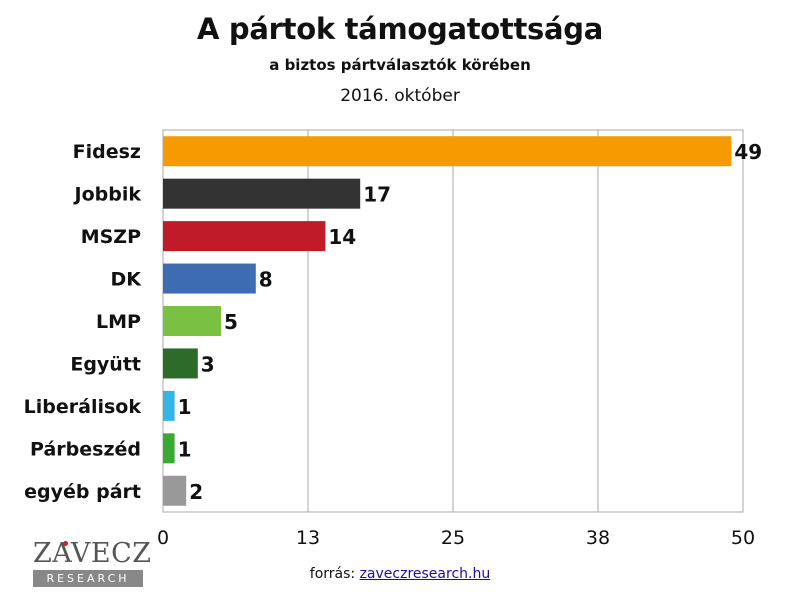  What do you see at coordinates (127, 280) in the screenshot?
I see `category-label: DK` at bounding box center [127, 280].